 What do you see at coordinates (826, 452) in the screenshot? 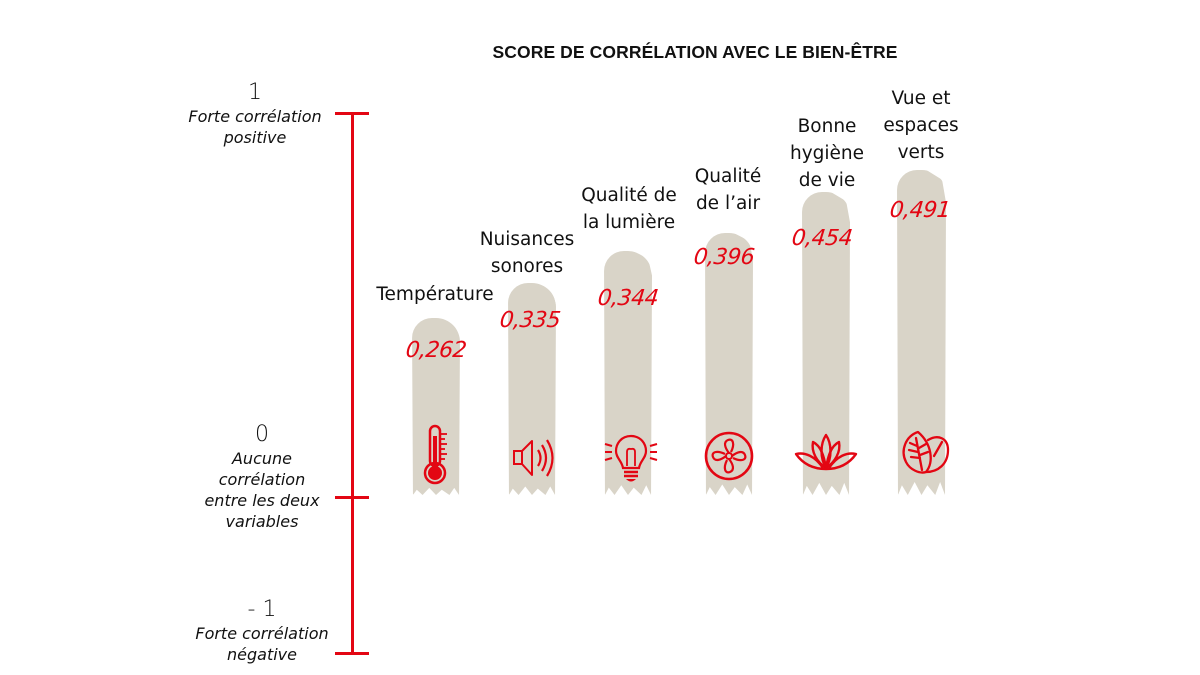
I see `lotus-icon` at bounding box center [826, 452].